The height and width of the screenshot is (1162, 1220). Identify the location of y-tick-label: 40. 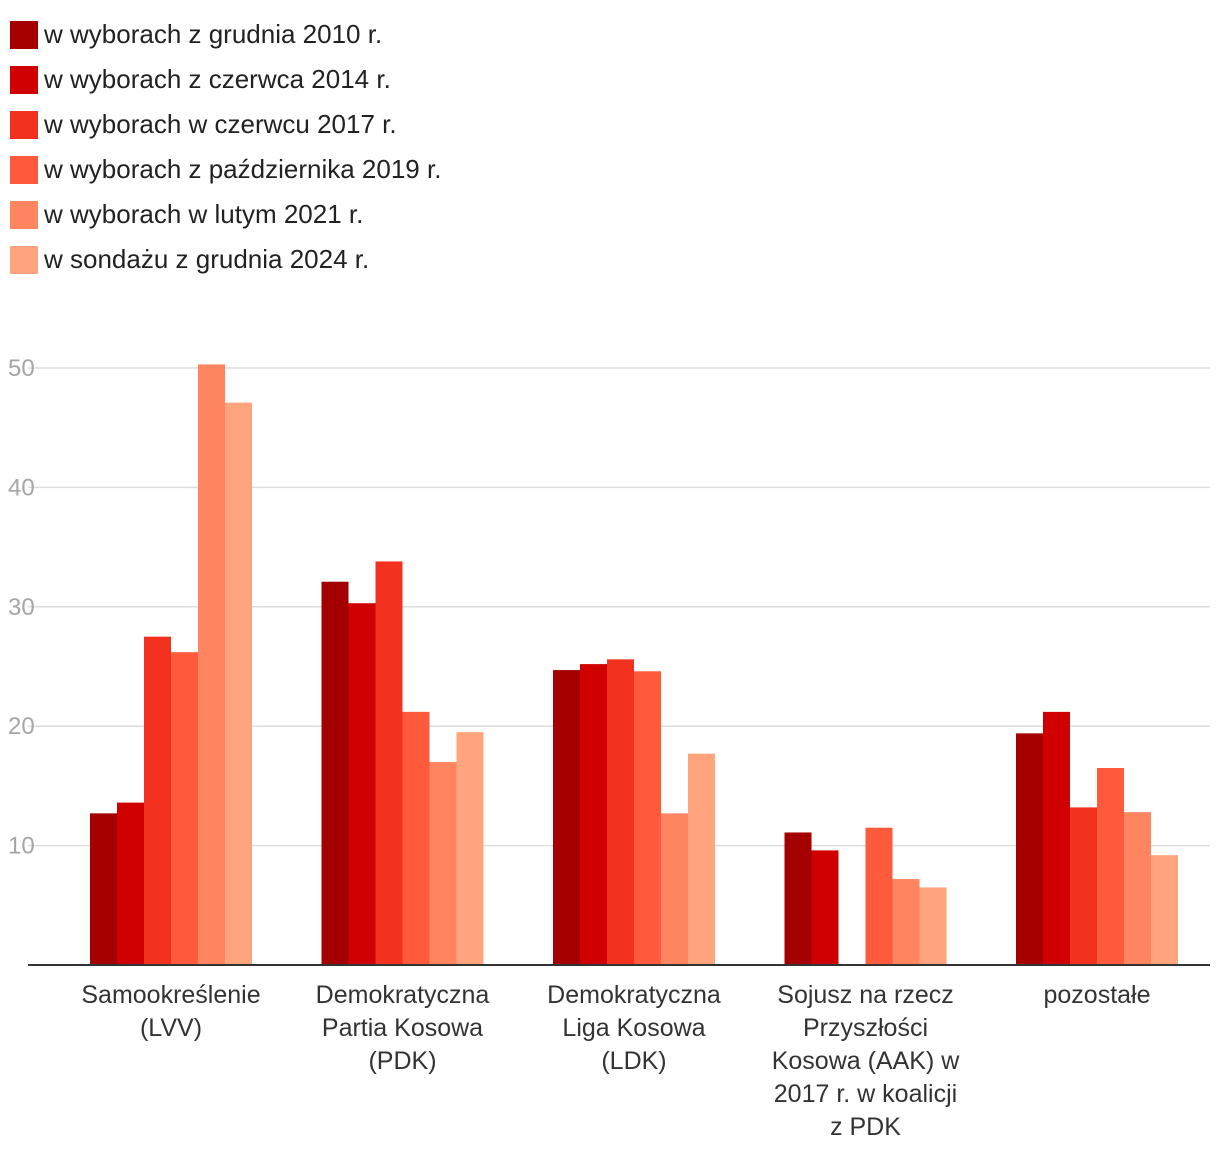
(21, 487).